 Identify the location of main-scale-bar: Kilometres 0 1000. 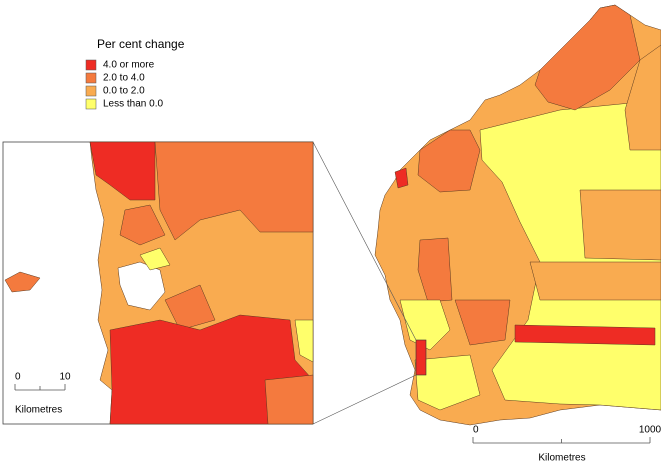
(566, 444).